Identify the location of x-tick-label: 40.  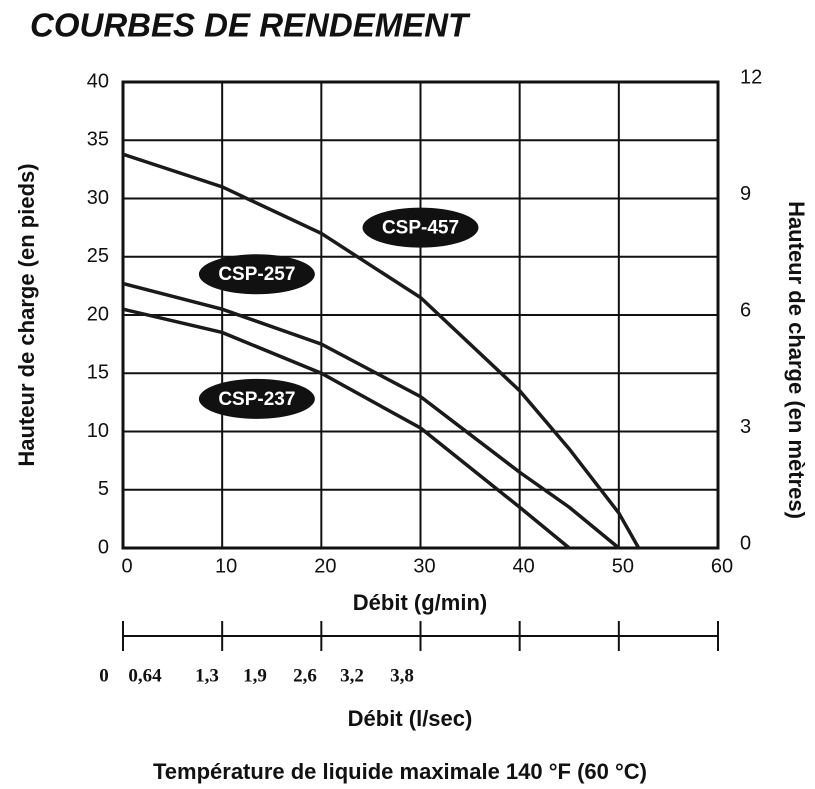
(524, 566).